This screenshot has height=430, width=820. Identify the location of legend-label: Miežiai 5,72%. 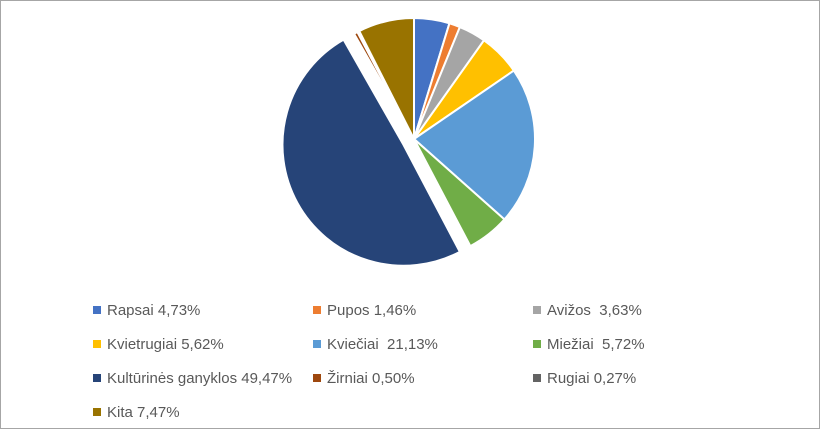
(596, 344).